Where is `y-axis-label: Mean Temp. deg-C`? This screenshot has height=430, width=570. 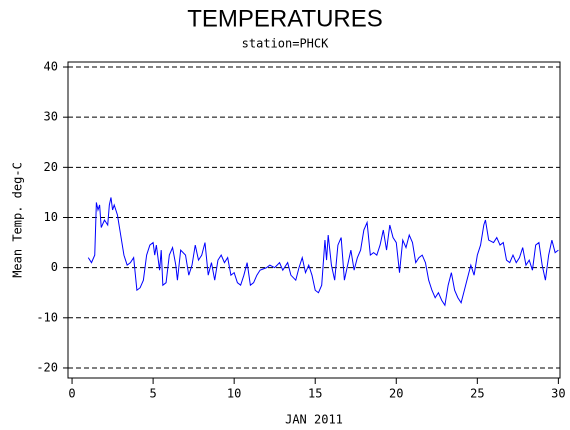 y-axis-label: Mean Temp. deg-C is located at coordinates (18, 220).